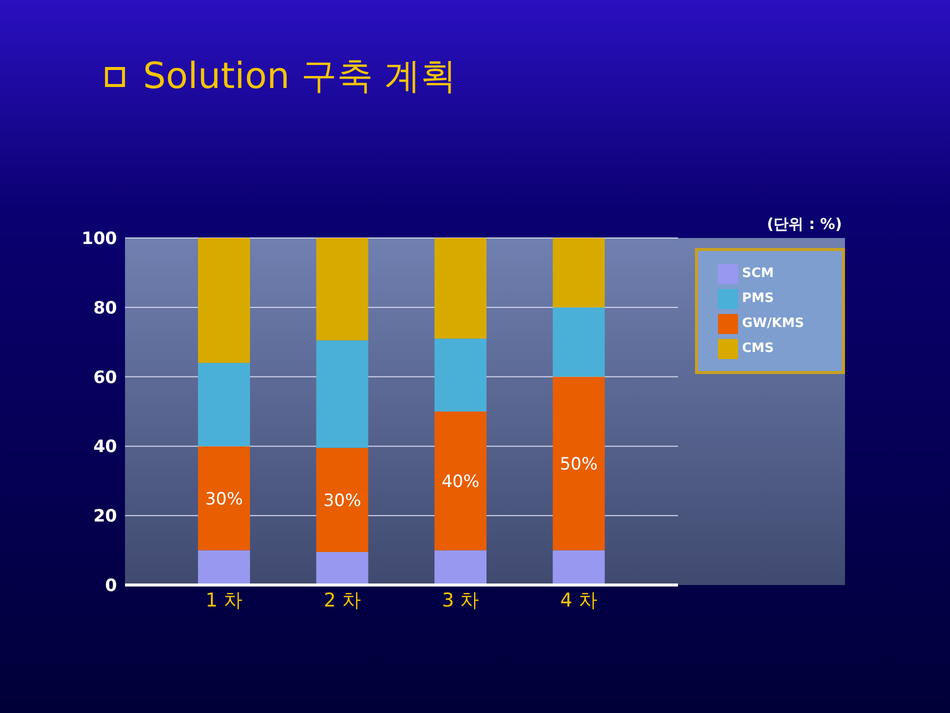  What do you see at coordinates (773, 323) in the screenshot?
I see `legend-label: GW/KMS` at bounding box center [773, 323].